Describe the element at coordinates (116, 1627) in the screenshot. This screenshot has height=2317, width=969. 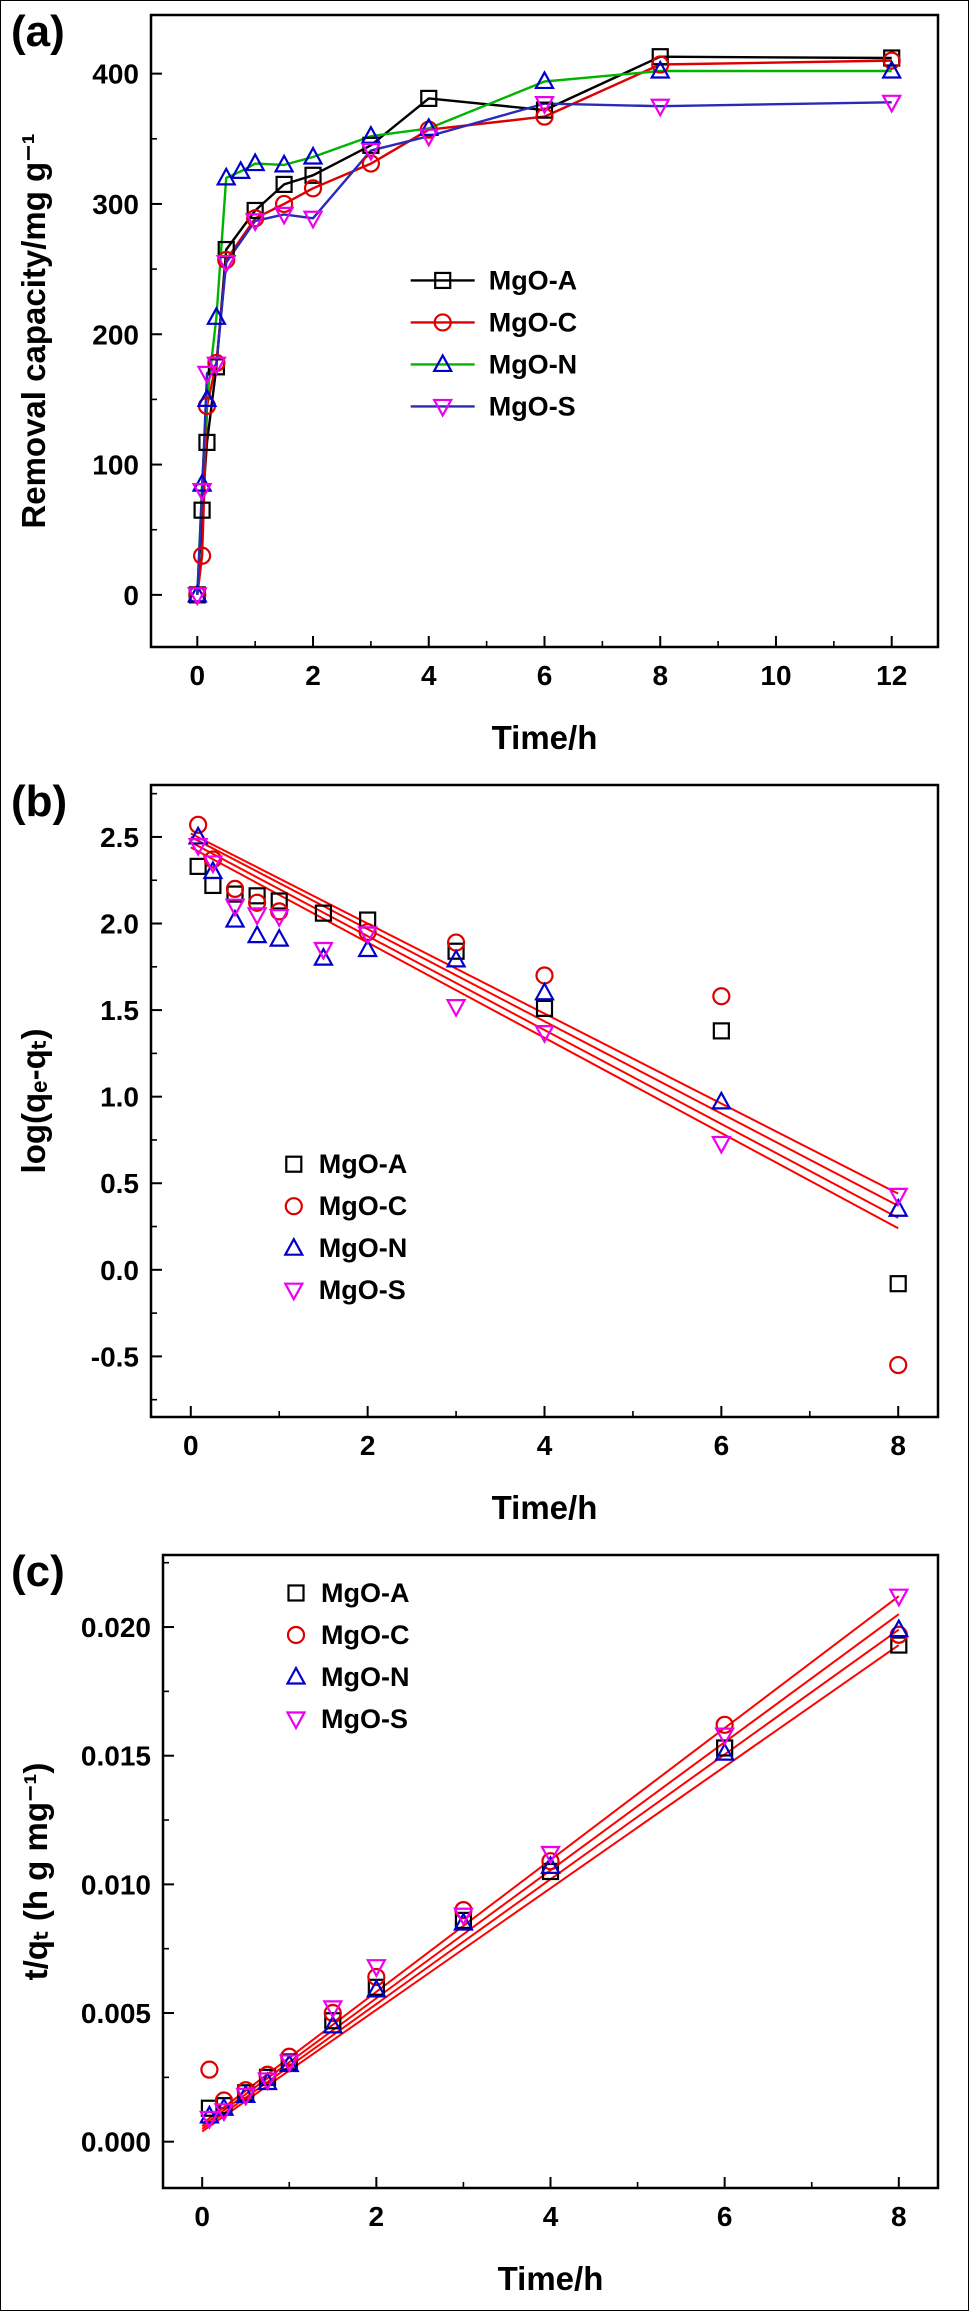
I see `svg-text: 0.020` at that location.